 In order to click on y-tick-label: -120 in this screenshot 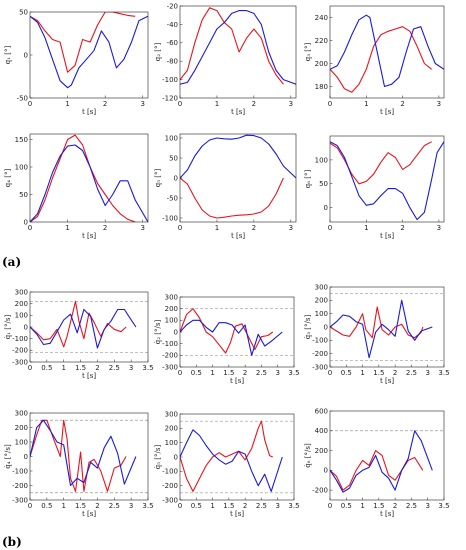, I will do `click(170, 98)`.